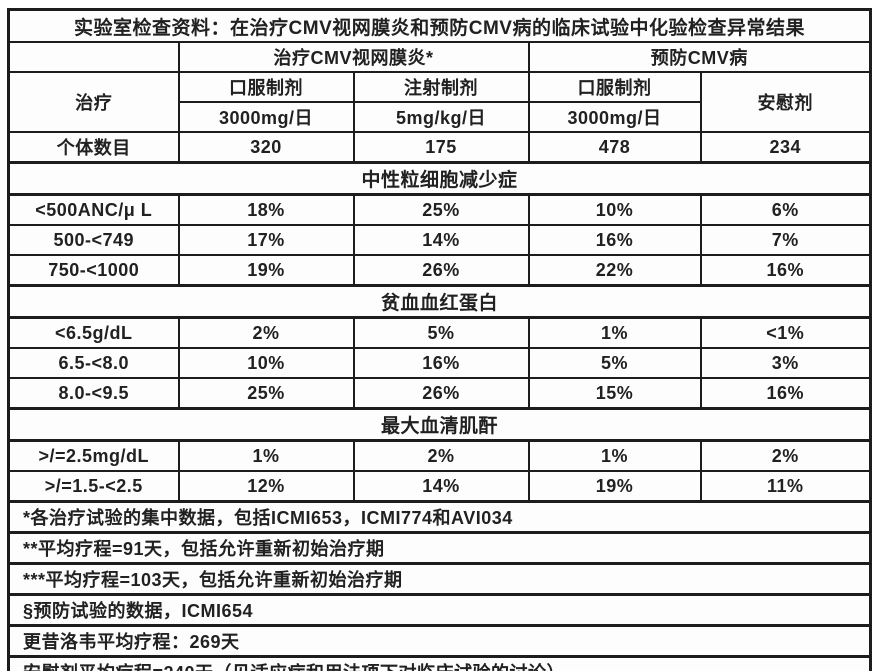 The width and height of the screenshot is (876, 671). What do you see at coordinates (441, 87) in the screenshot?
I see `drug-form-header-injection: 注射制剂` at bounding box center [441, 87].